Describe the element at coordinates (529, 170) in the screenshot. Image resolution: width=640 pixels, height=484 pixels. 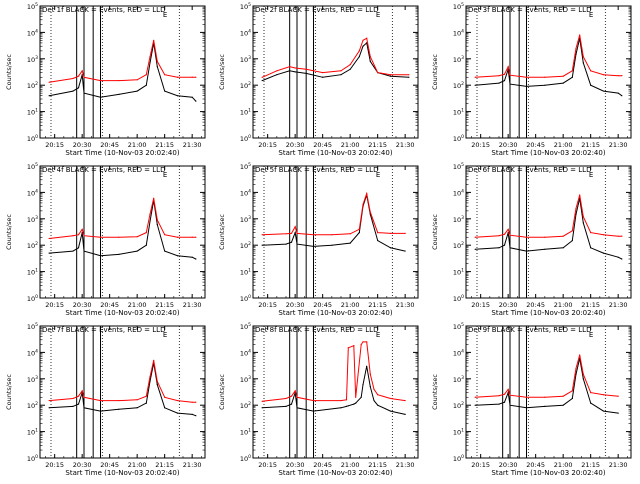
I see `chart-title: Det 6f BLACK = Events, RED = LLD` at that location.